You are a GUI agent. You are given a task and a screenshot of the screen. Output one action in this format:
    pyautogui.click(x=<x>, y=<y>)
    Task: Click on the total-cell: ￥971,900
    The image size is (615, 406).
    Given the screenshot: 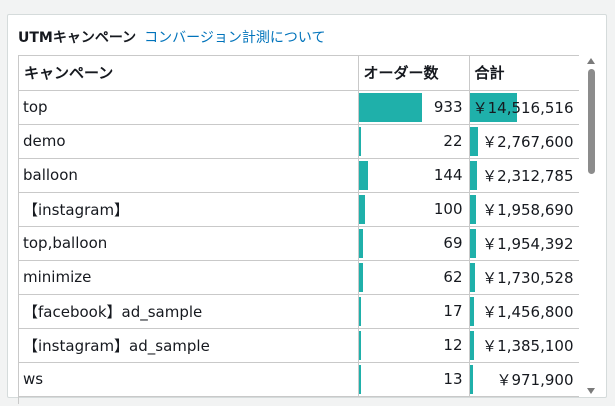 What is the action you would take?
    pyautogui.click(x=524, y=379)
    